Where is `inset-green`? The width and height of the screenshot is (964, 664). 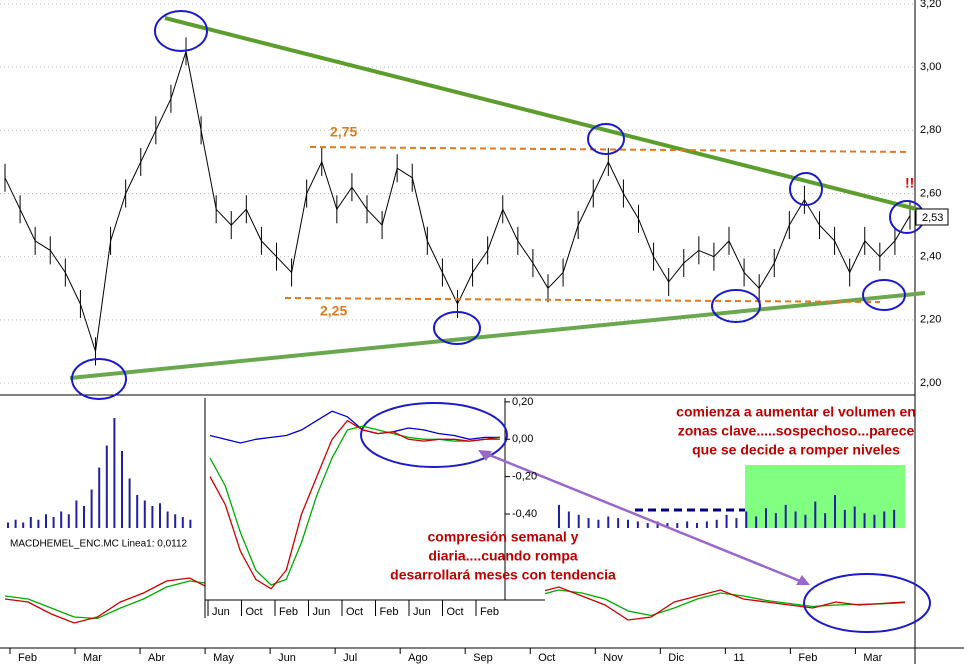
inset-green is located at coordinates (354, 505).